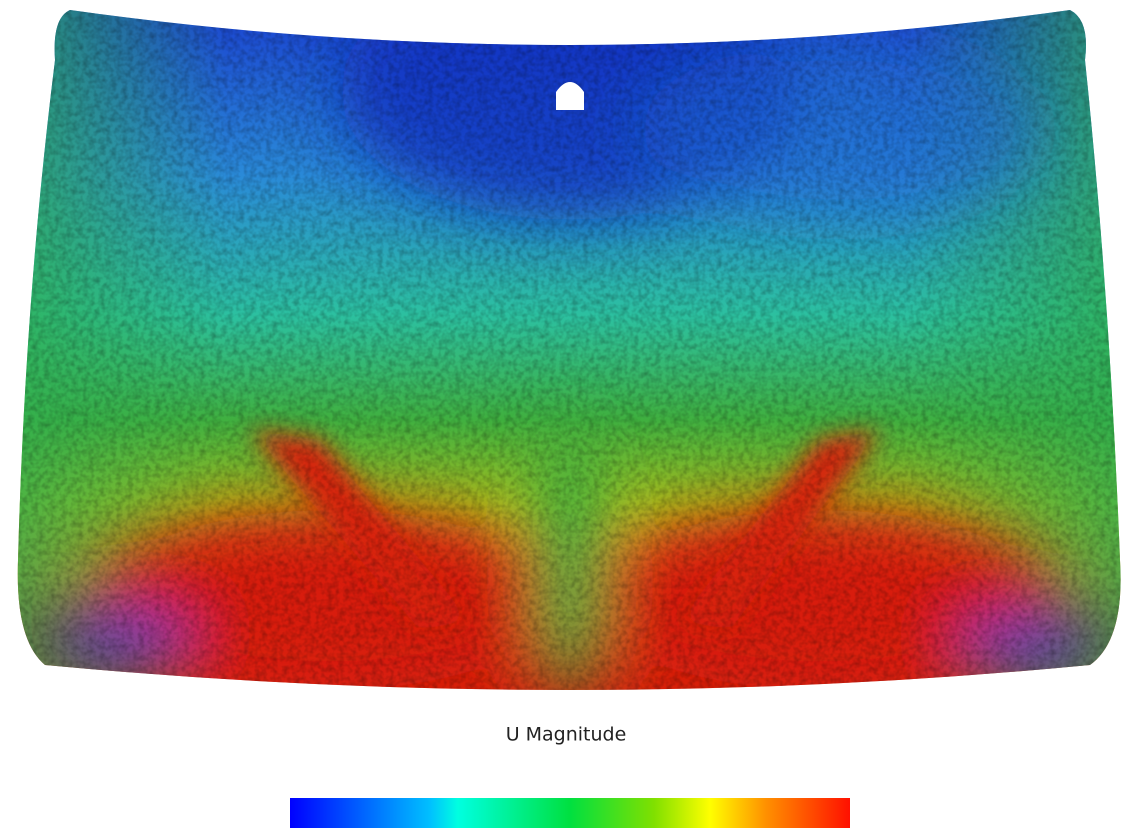 This screenshot has width=1132, height=828. Describe the element at coordinates (570, 813) in the screenshot. I see `colorbar` at that location.